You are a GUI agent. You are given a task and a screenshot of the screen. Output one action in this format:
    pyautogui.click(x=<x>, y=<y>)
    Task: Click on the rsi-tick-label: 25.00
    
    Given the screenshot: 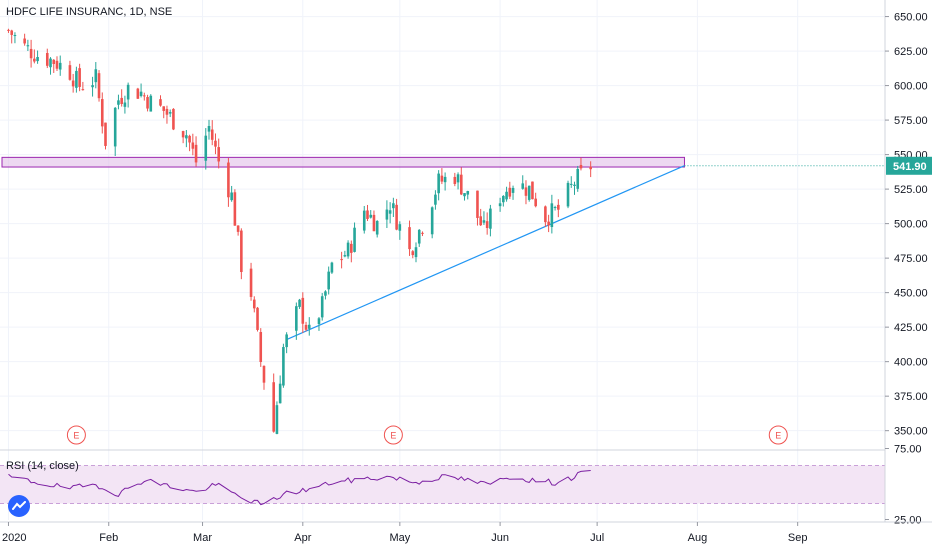 What is the action you would take?
    pyautogui.click(x=908, y=521)
    